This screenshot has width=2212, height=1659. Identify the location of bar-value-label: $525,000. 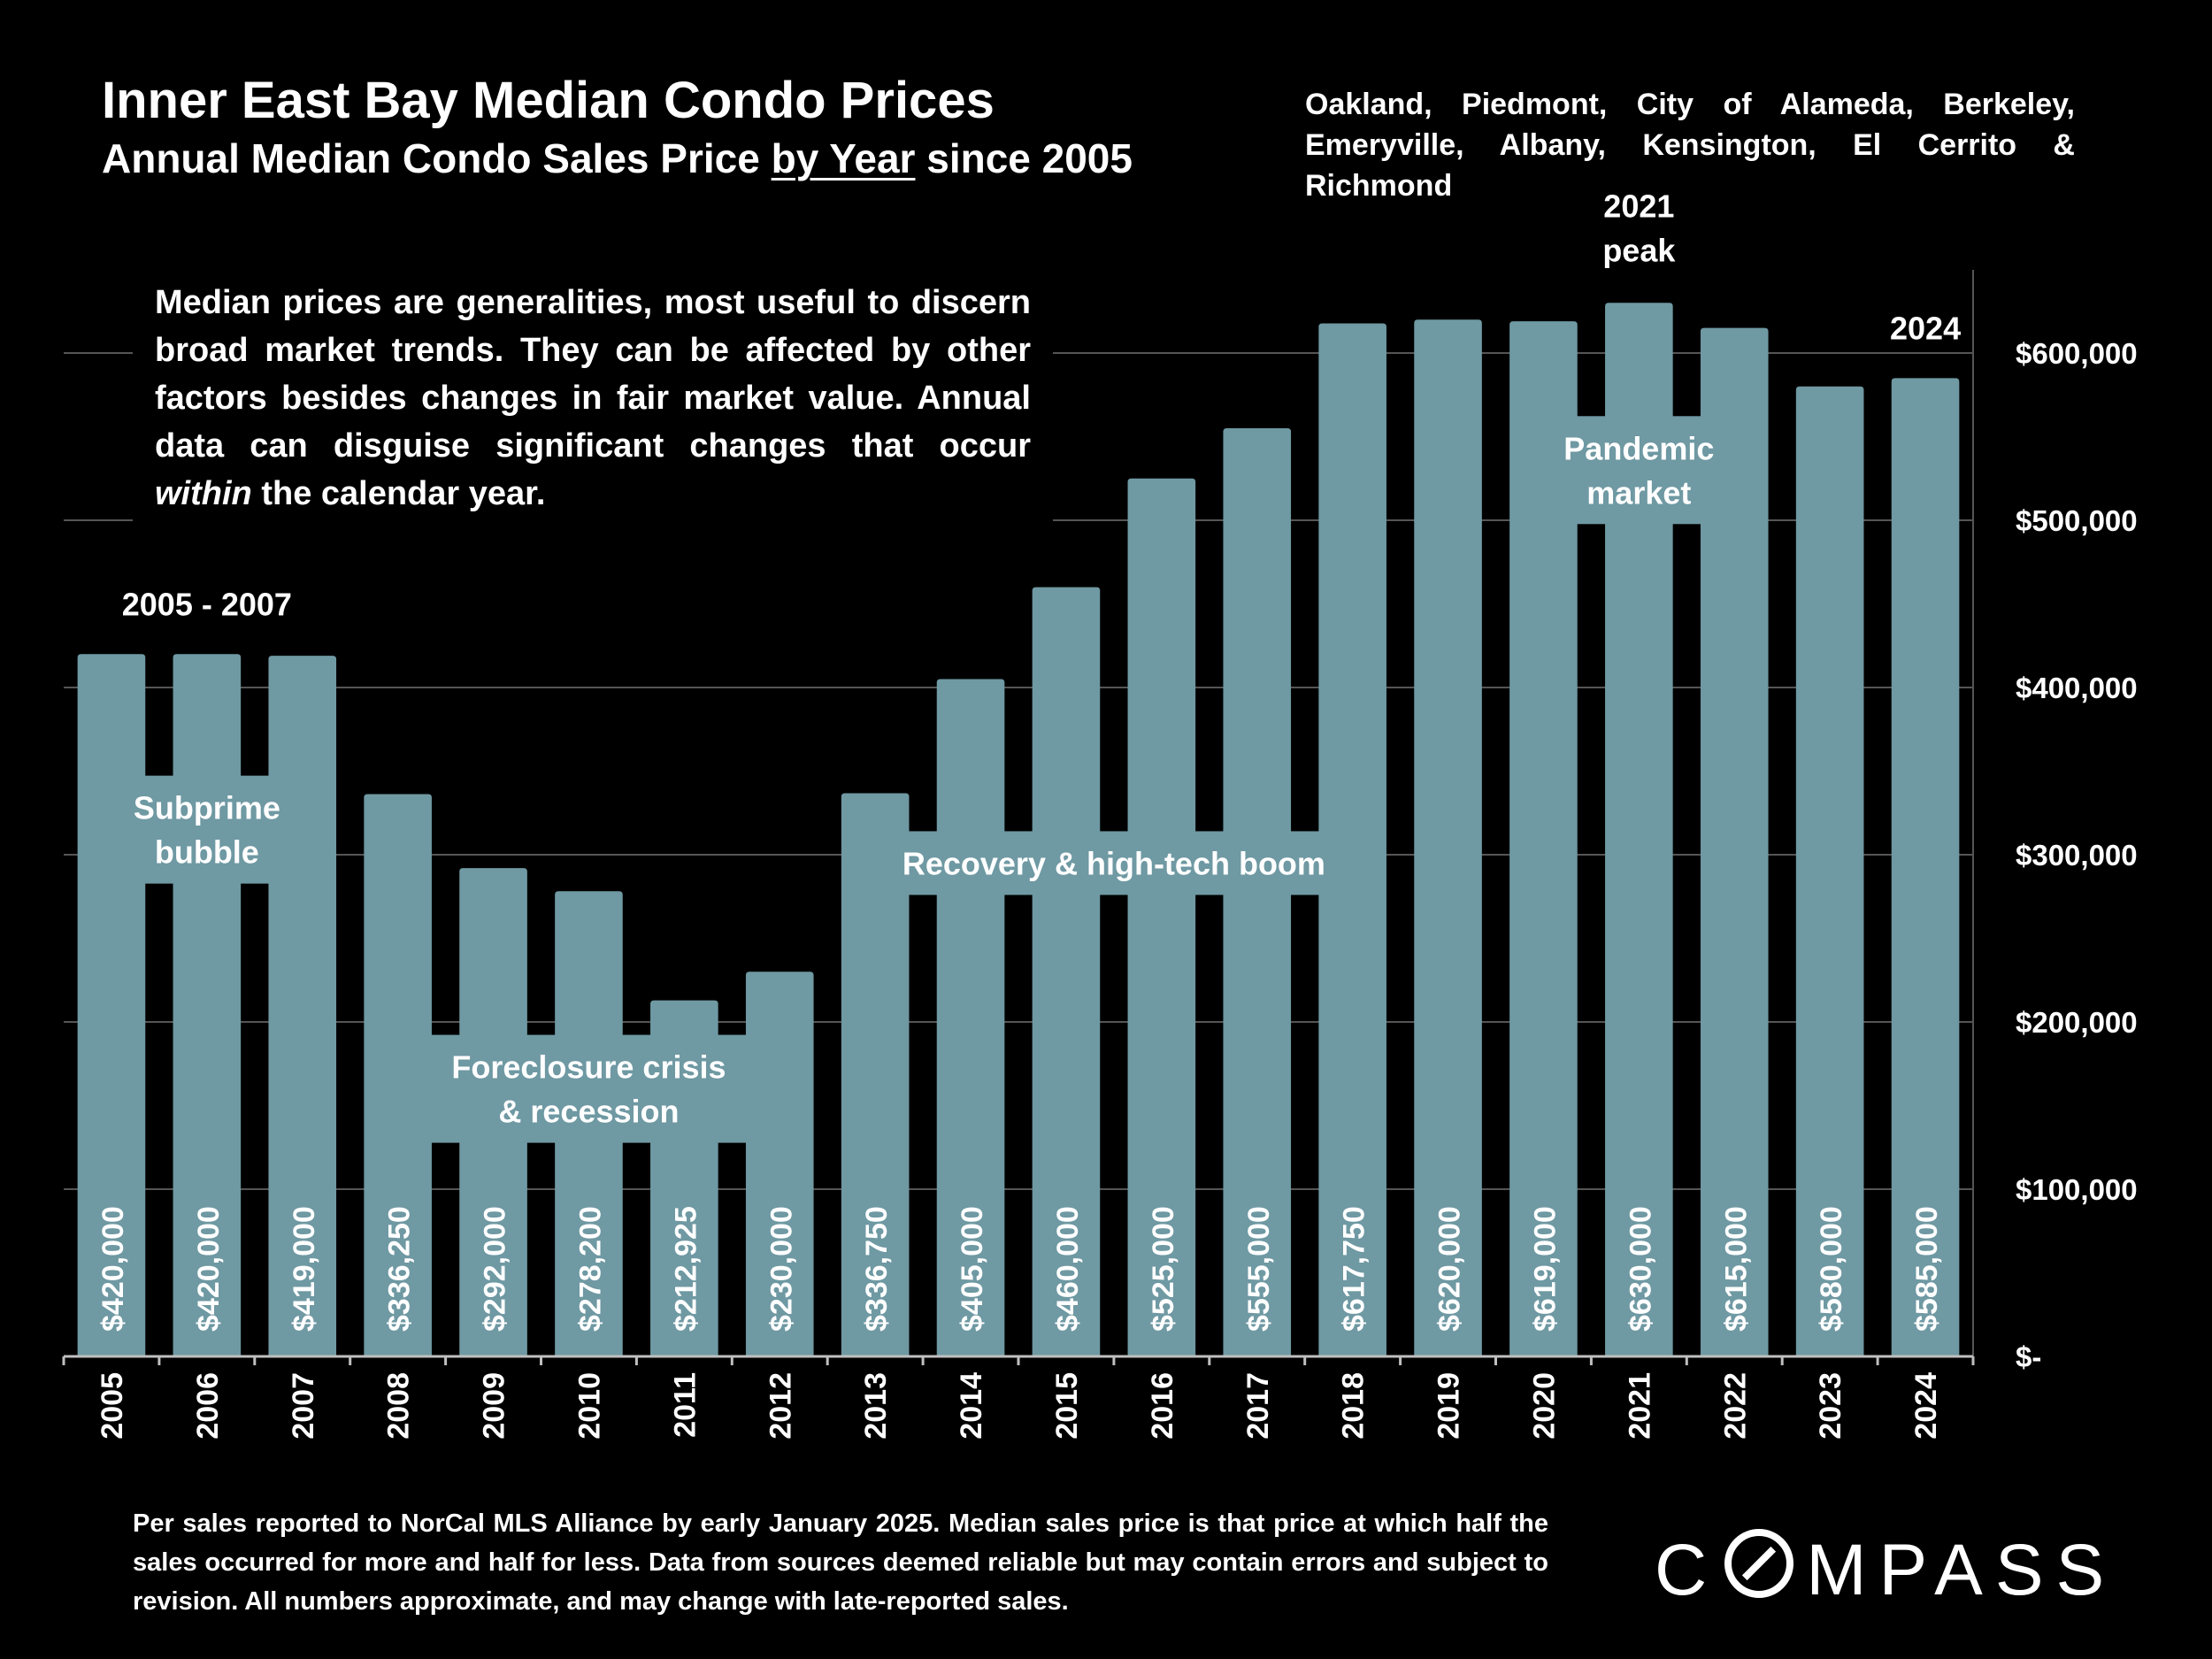
(1163, 1269).